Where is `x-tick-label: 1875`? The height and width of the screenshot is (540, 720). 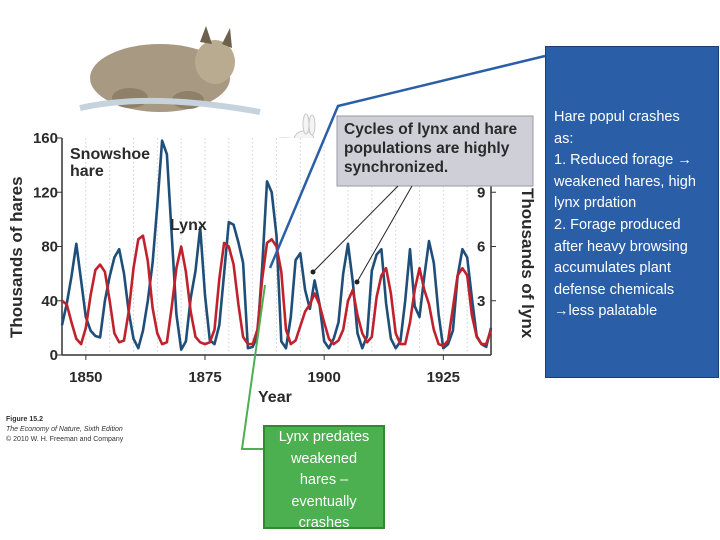 x-tick-label: 1875 is located at coordinates (204, 377).